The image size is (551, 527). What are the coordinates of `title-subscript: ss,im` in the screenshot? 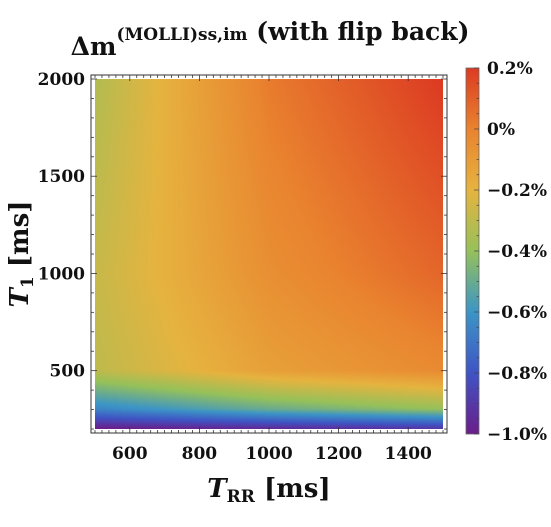 It's located at (223, 35).